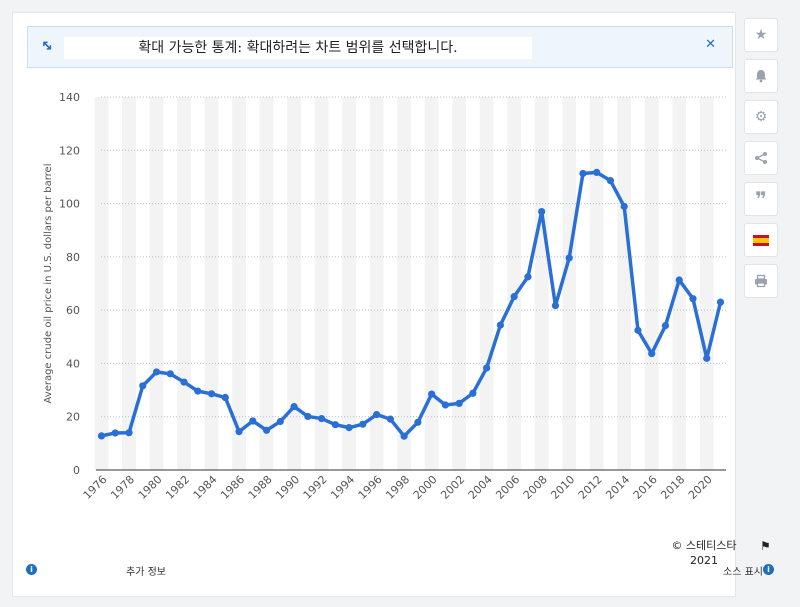 This screenshot has width=800, height=607. I want to click on x-tick-label: 1994, so click(342, 487).